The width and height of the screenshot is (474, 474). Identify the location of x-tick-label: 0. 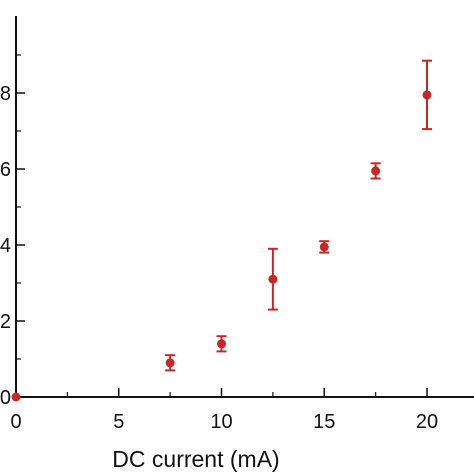
(15, 422).